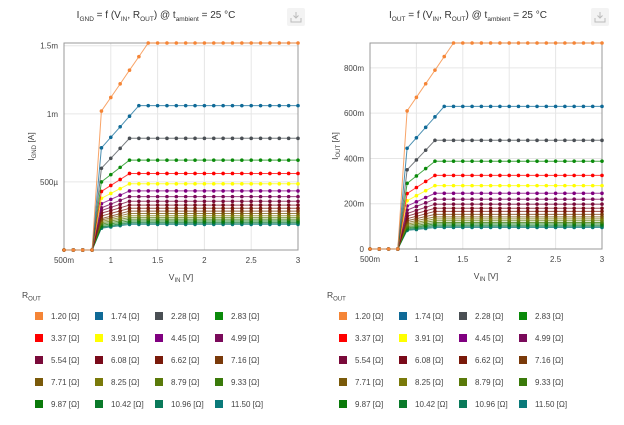 Image resolution: width=624 pixels, height=425 pixels. I want to click on legend-label: 11.50 [Ω], so click(551, 404).